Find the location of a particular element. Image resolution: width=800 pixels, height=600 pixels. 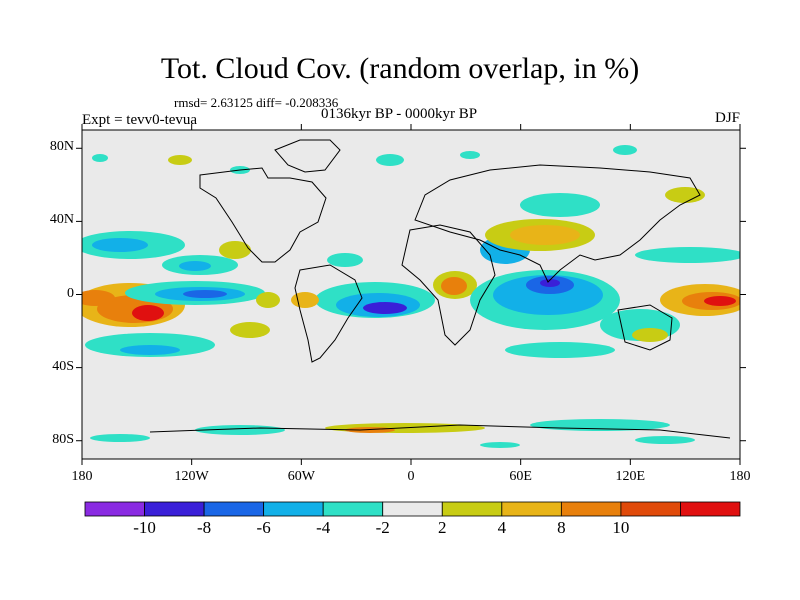

lon-tick-label: 120W is located at coordinates (191, 476).